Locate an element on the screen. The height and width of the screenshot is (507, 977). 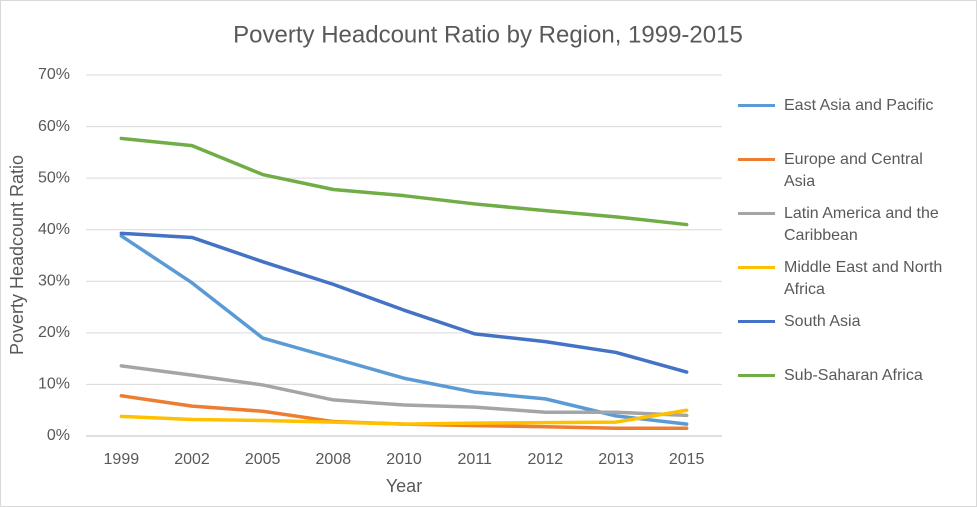
y-tick-label: 50% is located at coordinates (54, 177).